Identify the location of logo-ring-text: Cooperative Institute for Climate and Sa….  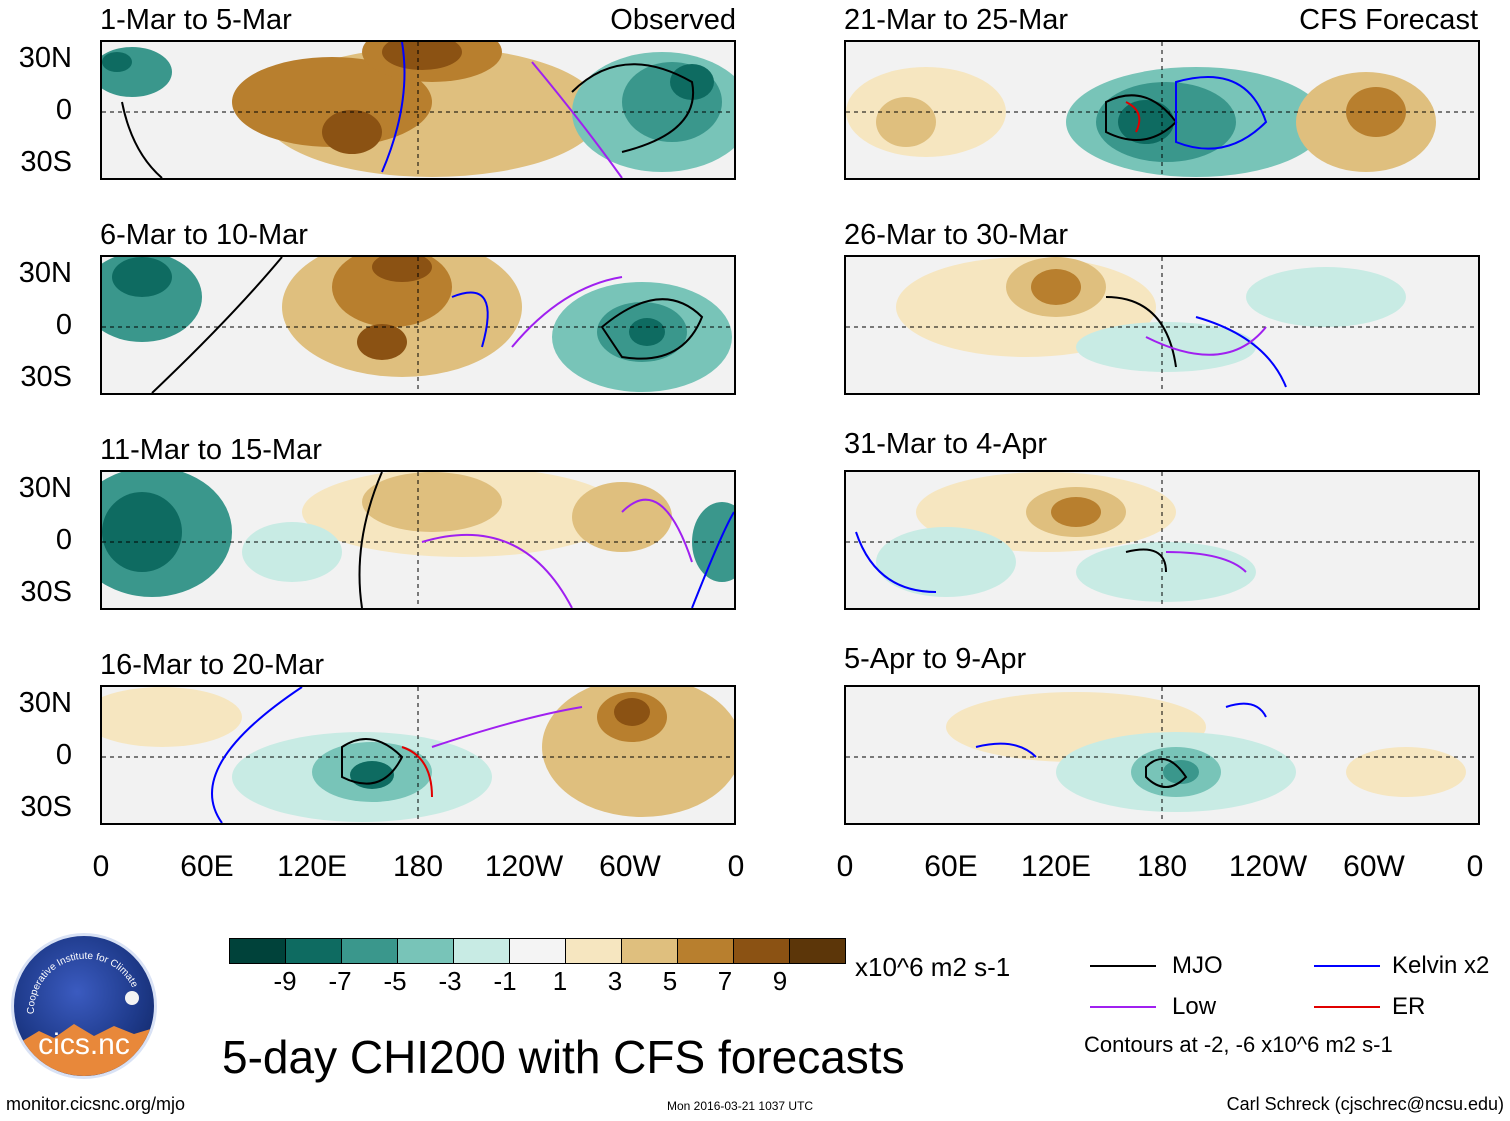
(77, 975).